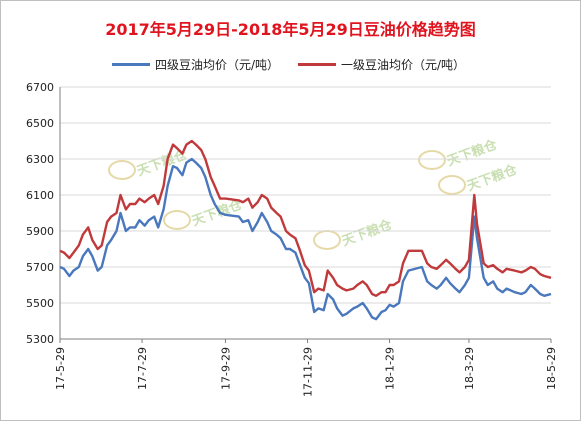 Image resolution: width=581 pixels, height=421 pixels. Describe the element at coordinates (40, 87) in the screenshot. I see `y-tick-label: 6700` at that location.